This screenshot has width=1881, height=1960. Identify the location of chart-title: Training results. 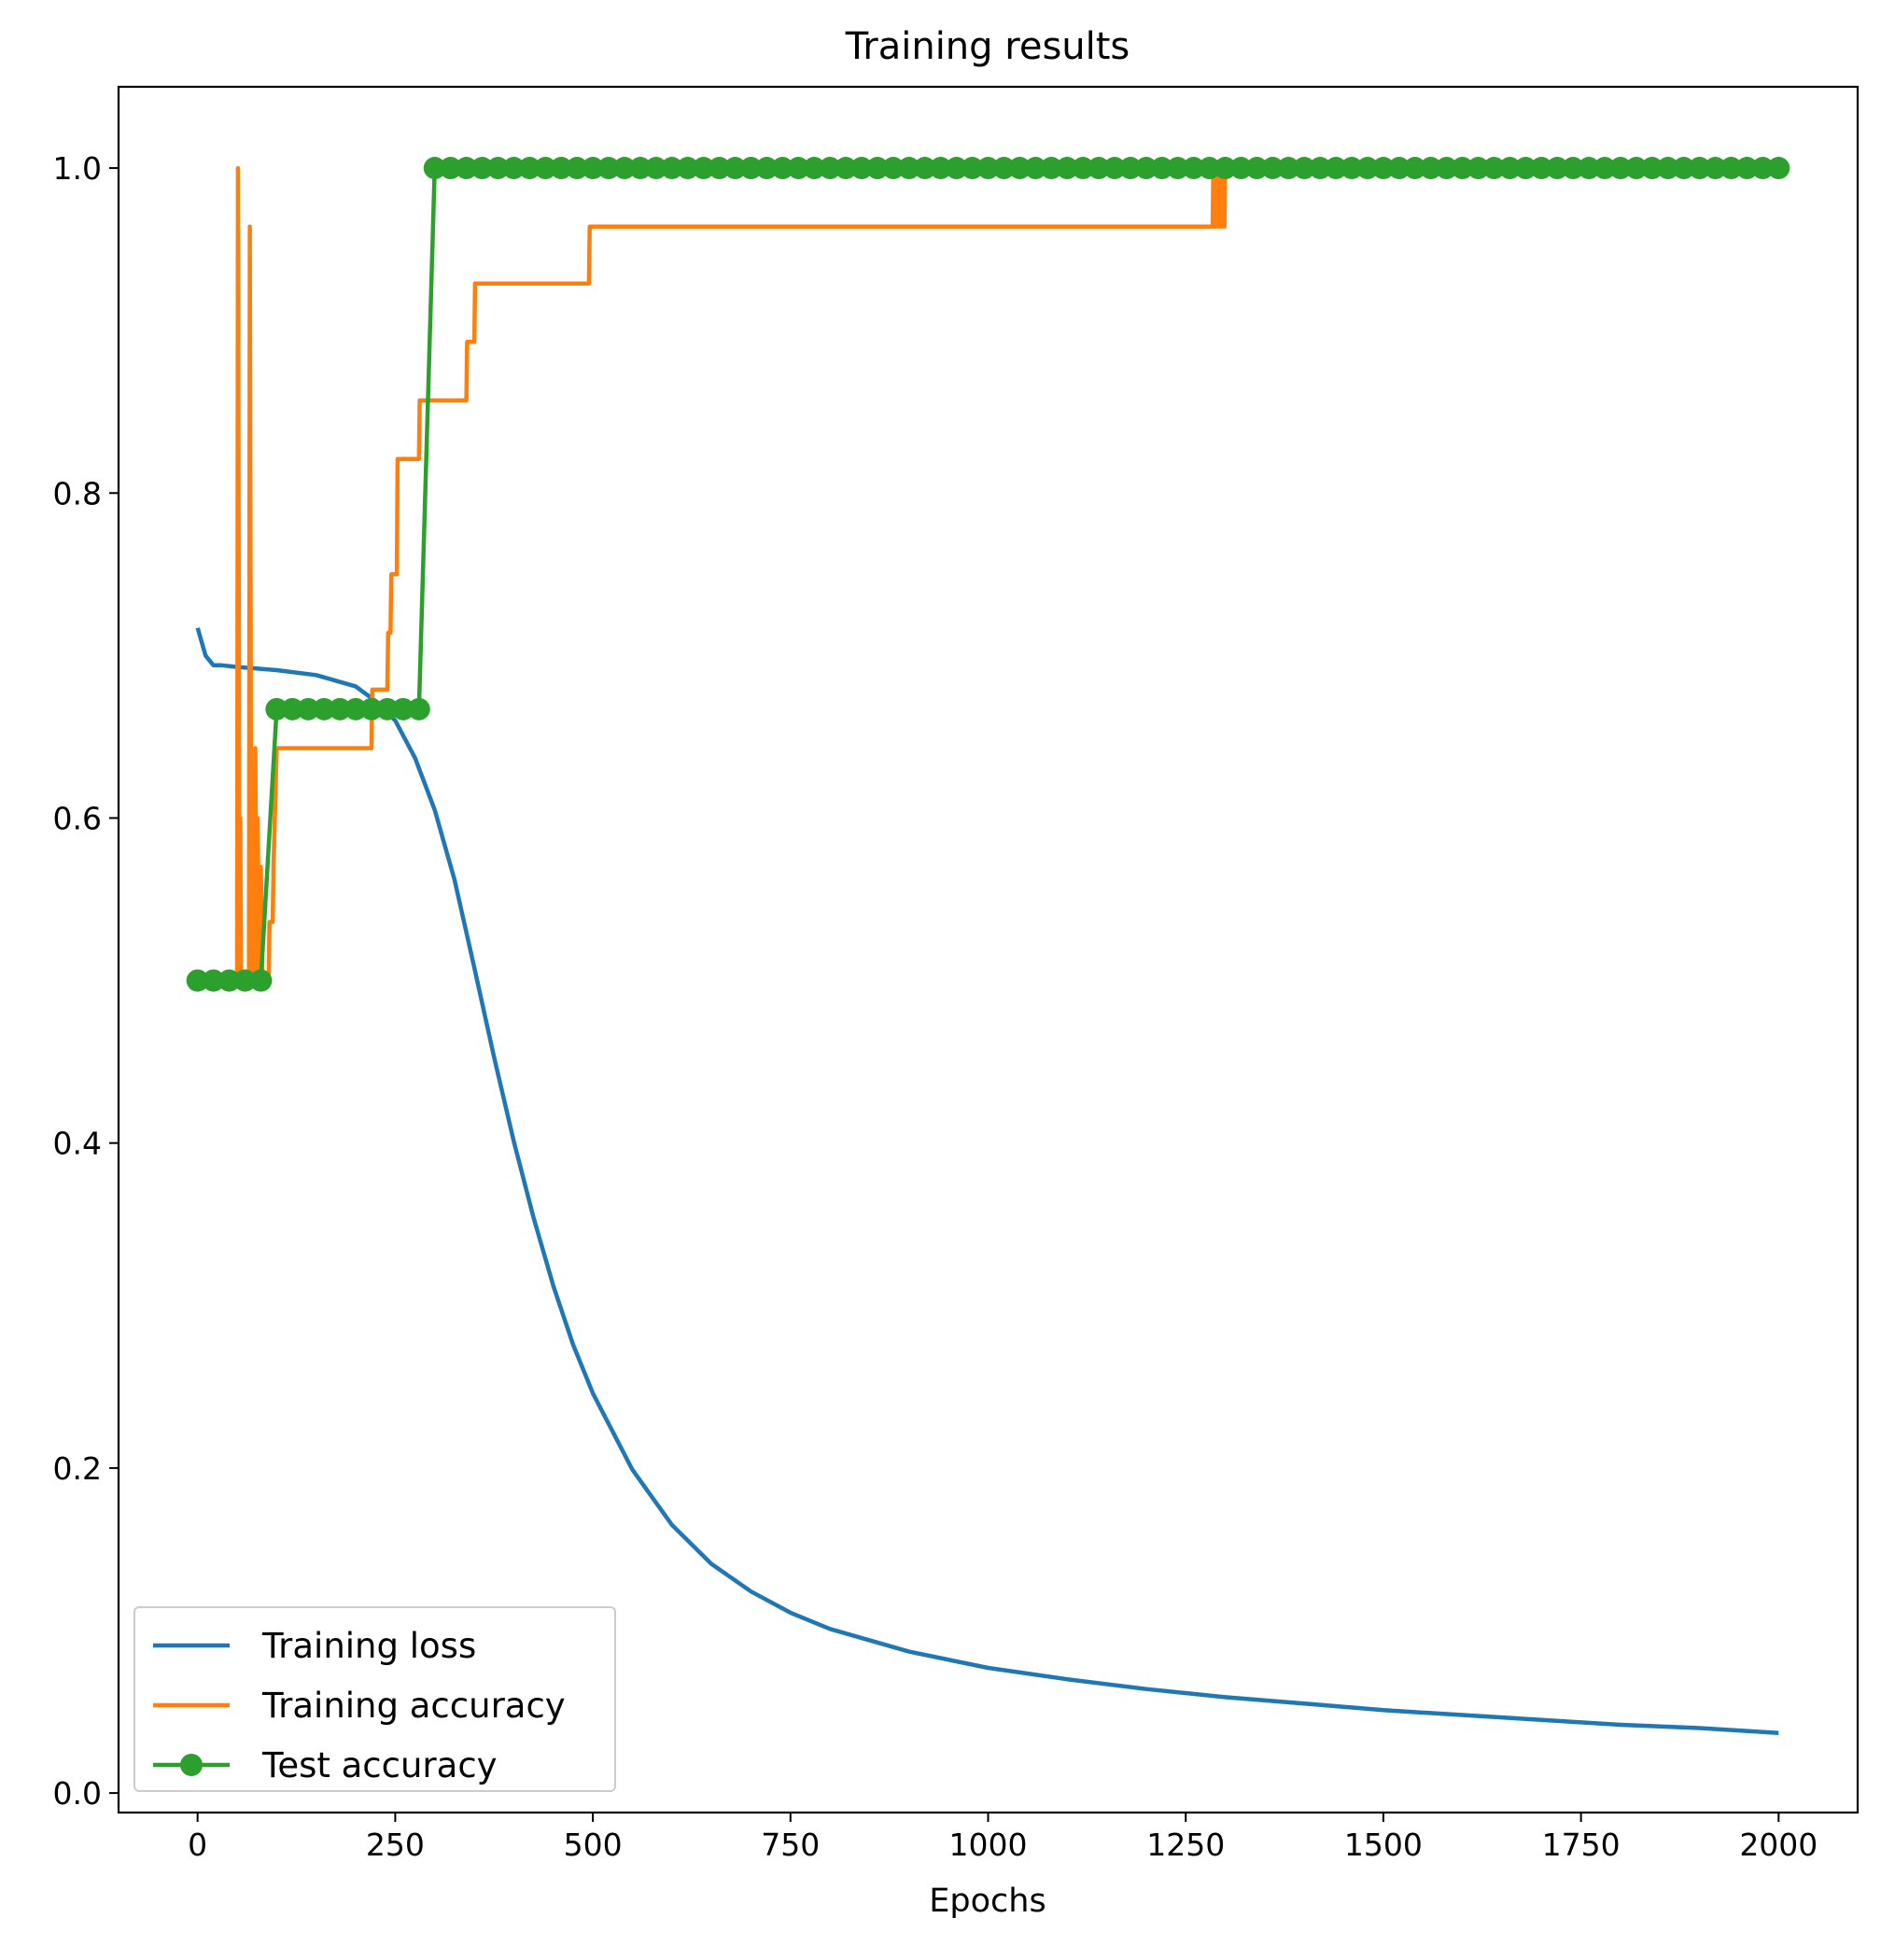
(987, 46).